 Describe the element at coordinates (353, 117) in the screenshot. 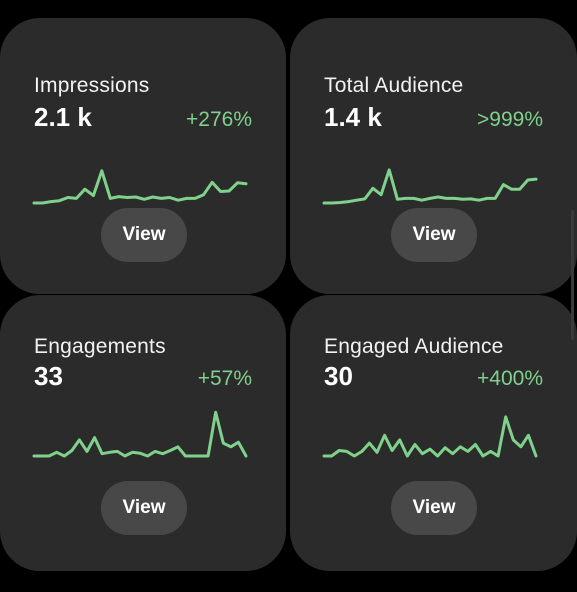

I see `card-value: 1.4 k` at that location.